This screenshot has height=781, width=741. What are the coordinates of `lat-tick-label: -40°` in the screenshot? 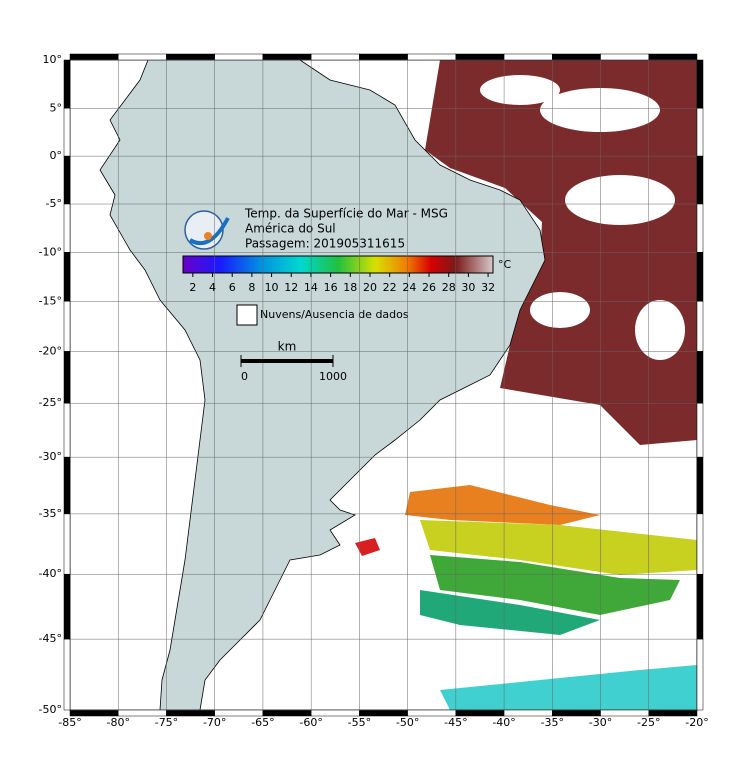 It's located at (50, 573).